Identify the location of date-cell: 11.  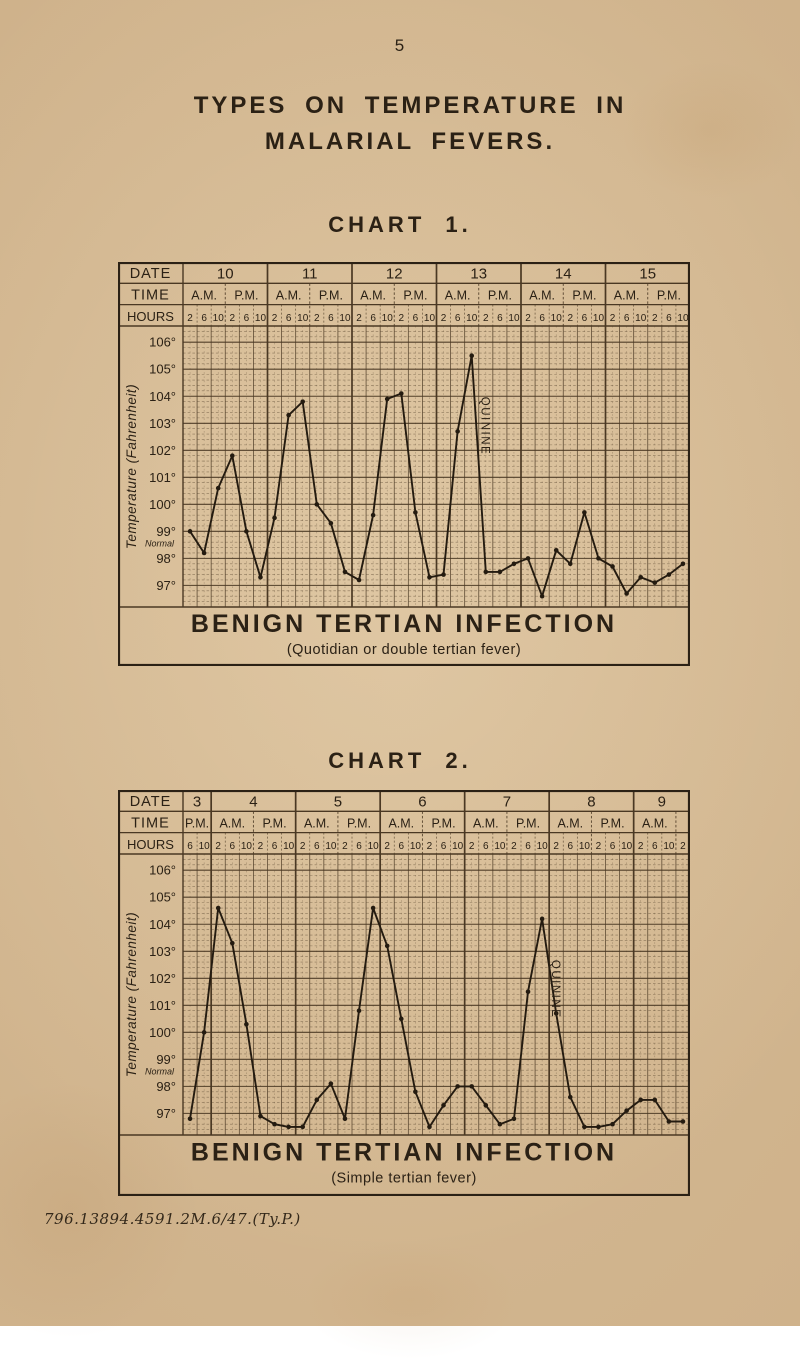
(310, 274).